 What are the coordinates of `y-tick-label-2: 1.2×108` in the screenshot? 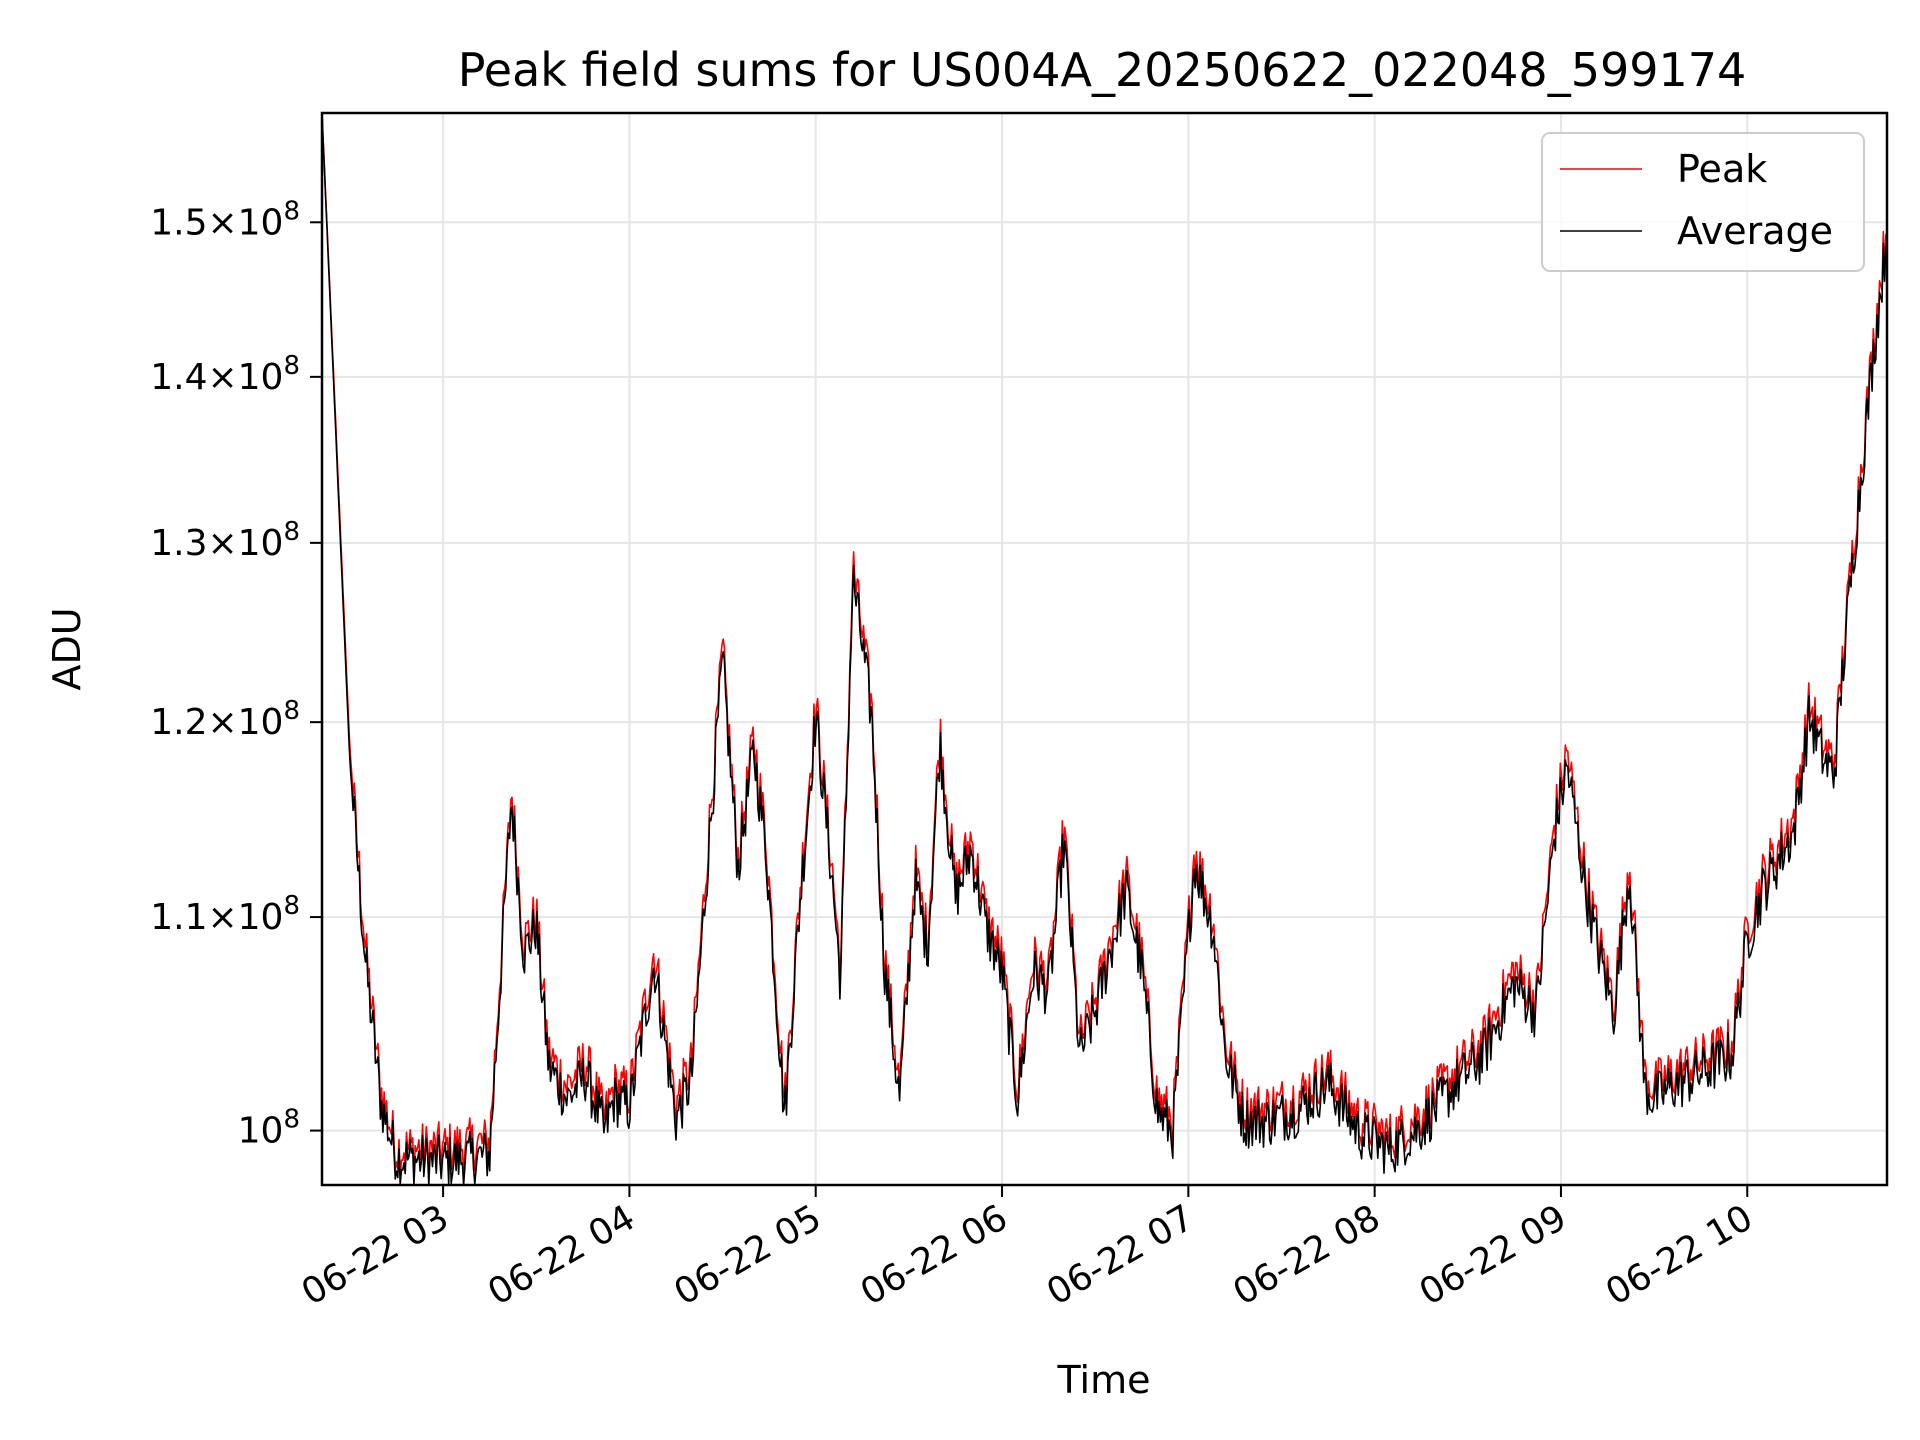 It's located at (225, 719).